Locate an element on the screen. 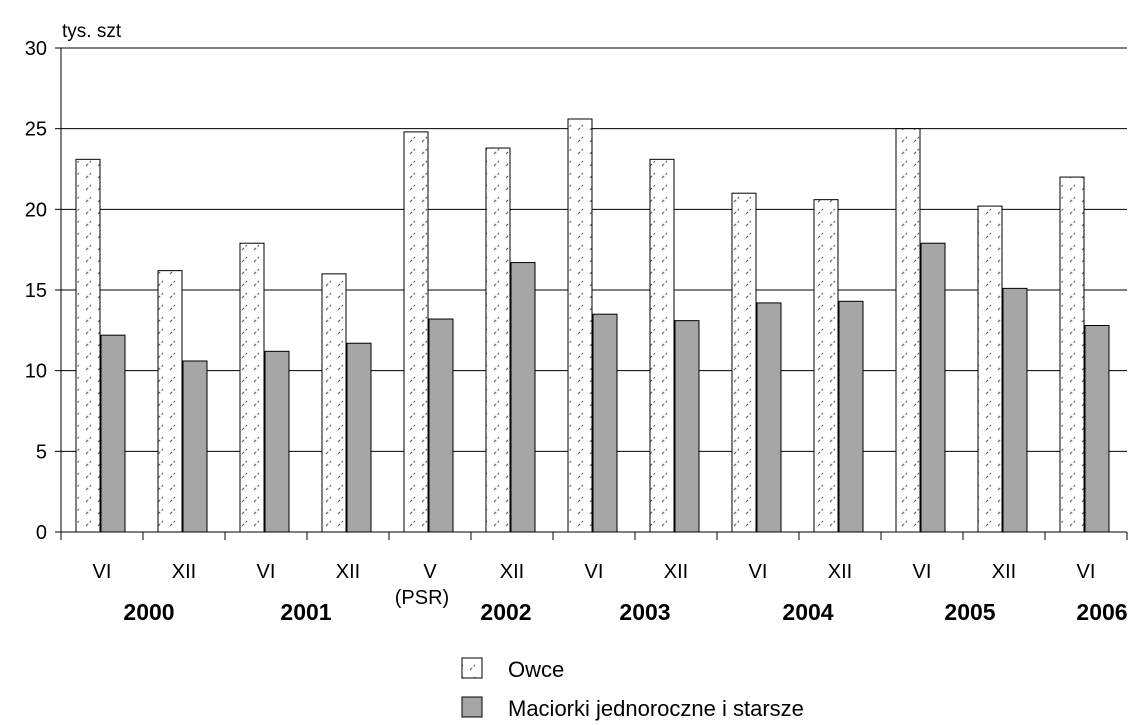 Image resolution: width=1138 pixels, height=725 pixels. y-axis-unit-label: tys. szt is located at coordinates (92, 31).